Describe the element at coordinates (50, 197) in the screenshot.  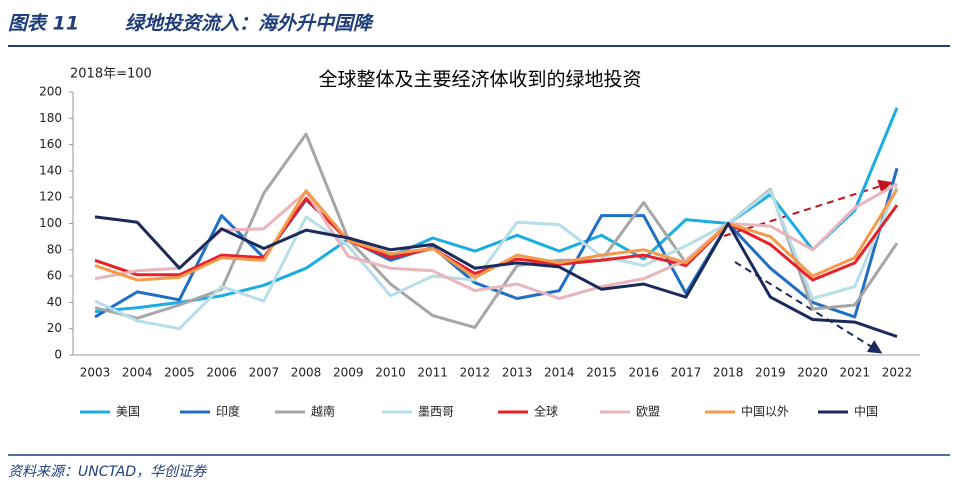
I see `y-tick-label: 120` at that location.